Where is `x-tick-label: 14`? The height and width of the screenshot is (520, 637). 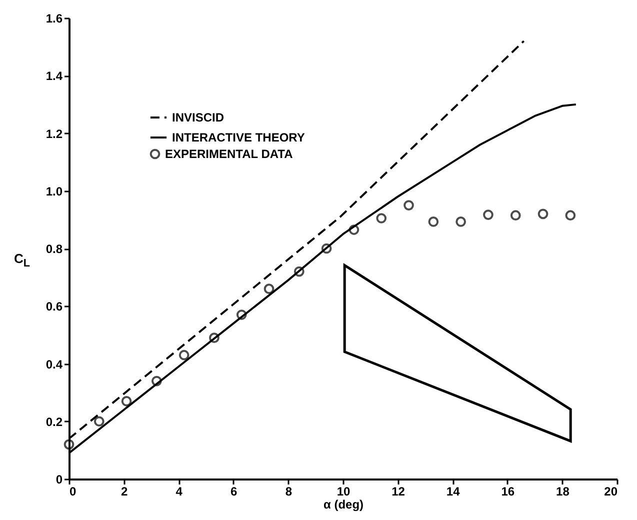
x-tick-label: 14 is located at coordinates (453, 491).